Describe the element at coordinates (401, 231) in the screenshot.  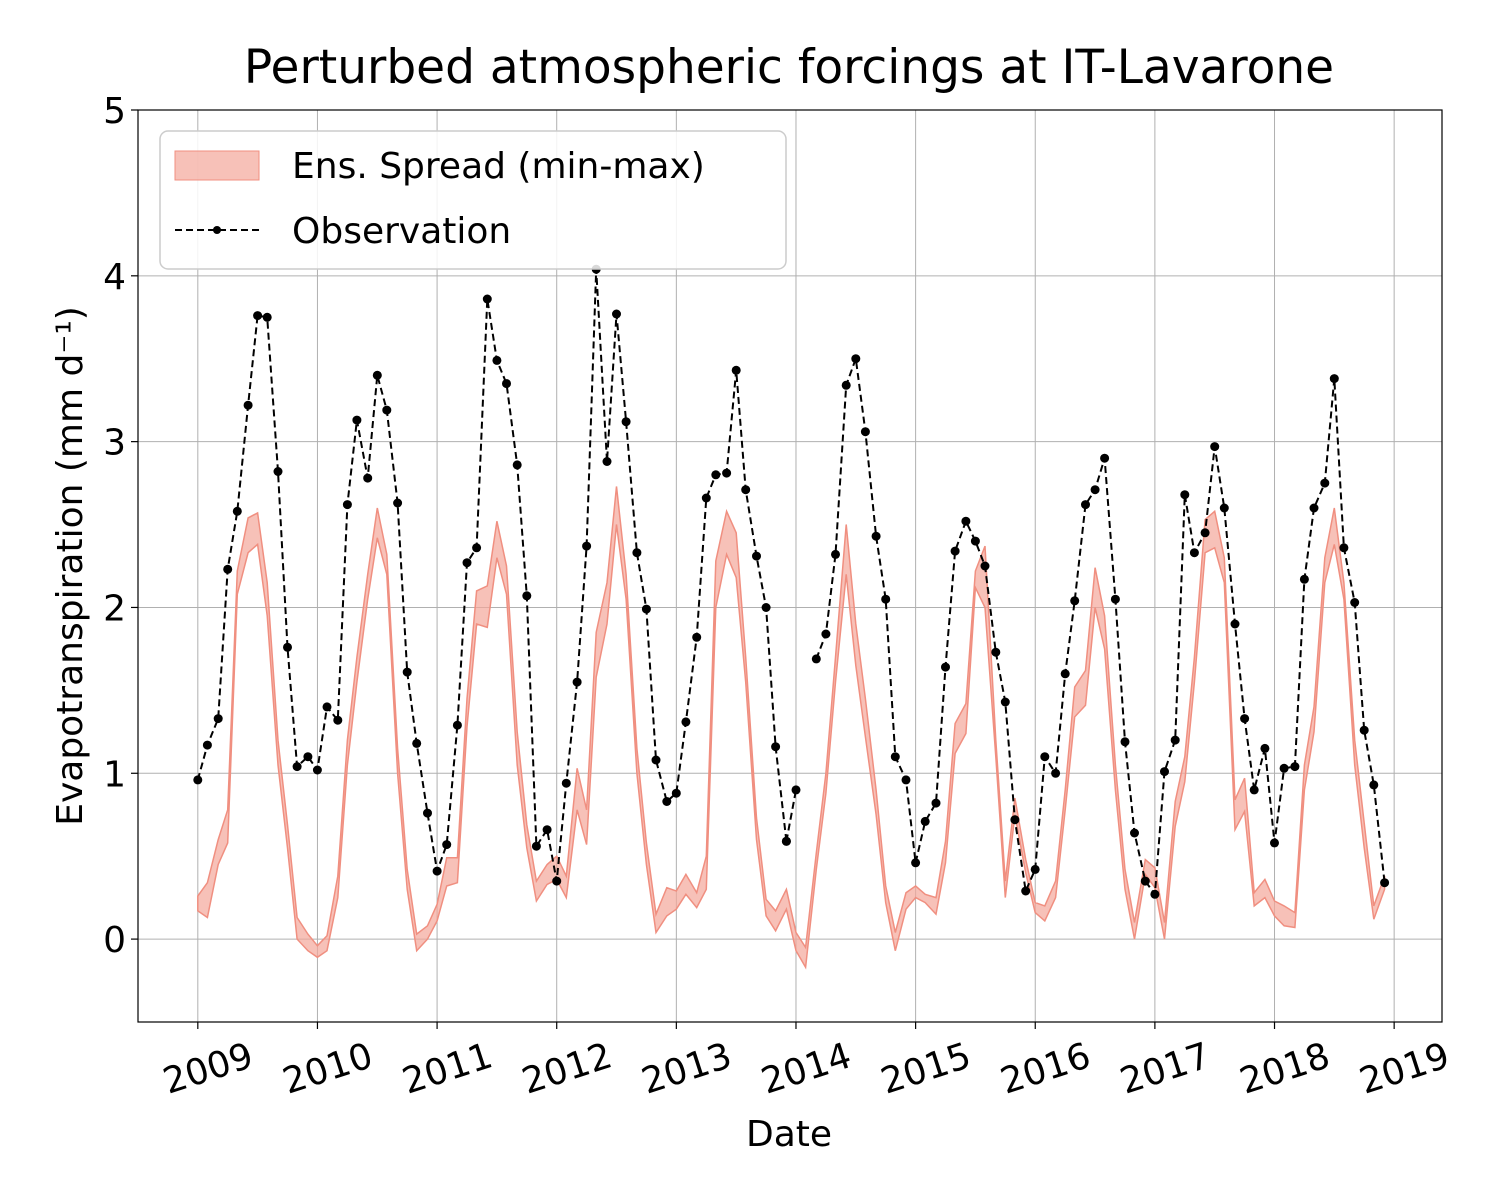
I see `legend-observation-label: Observation` at that location.